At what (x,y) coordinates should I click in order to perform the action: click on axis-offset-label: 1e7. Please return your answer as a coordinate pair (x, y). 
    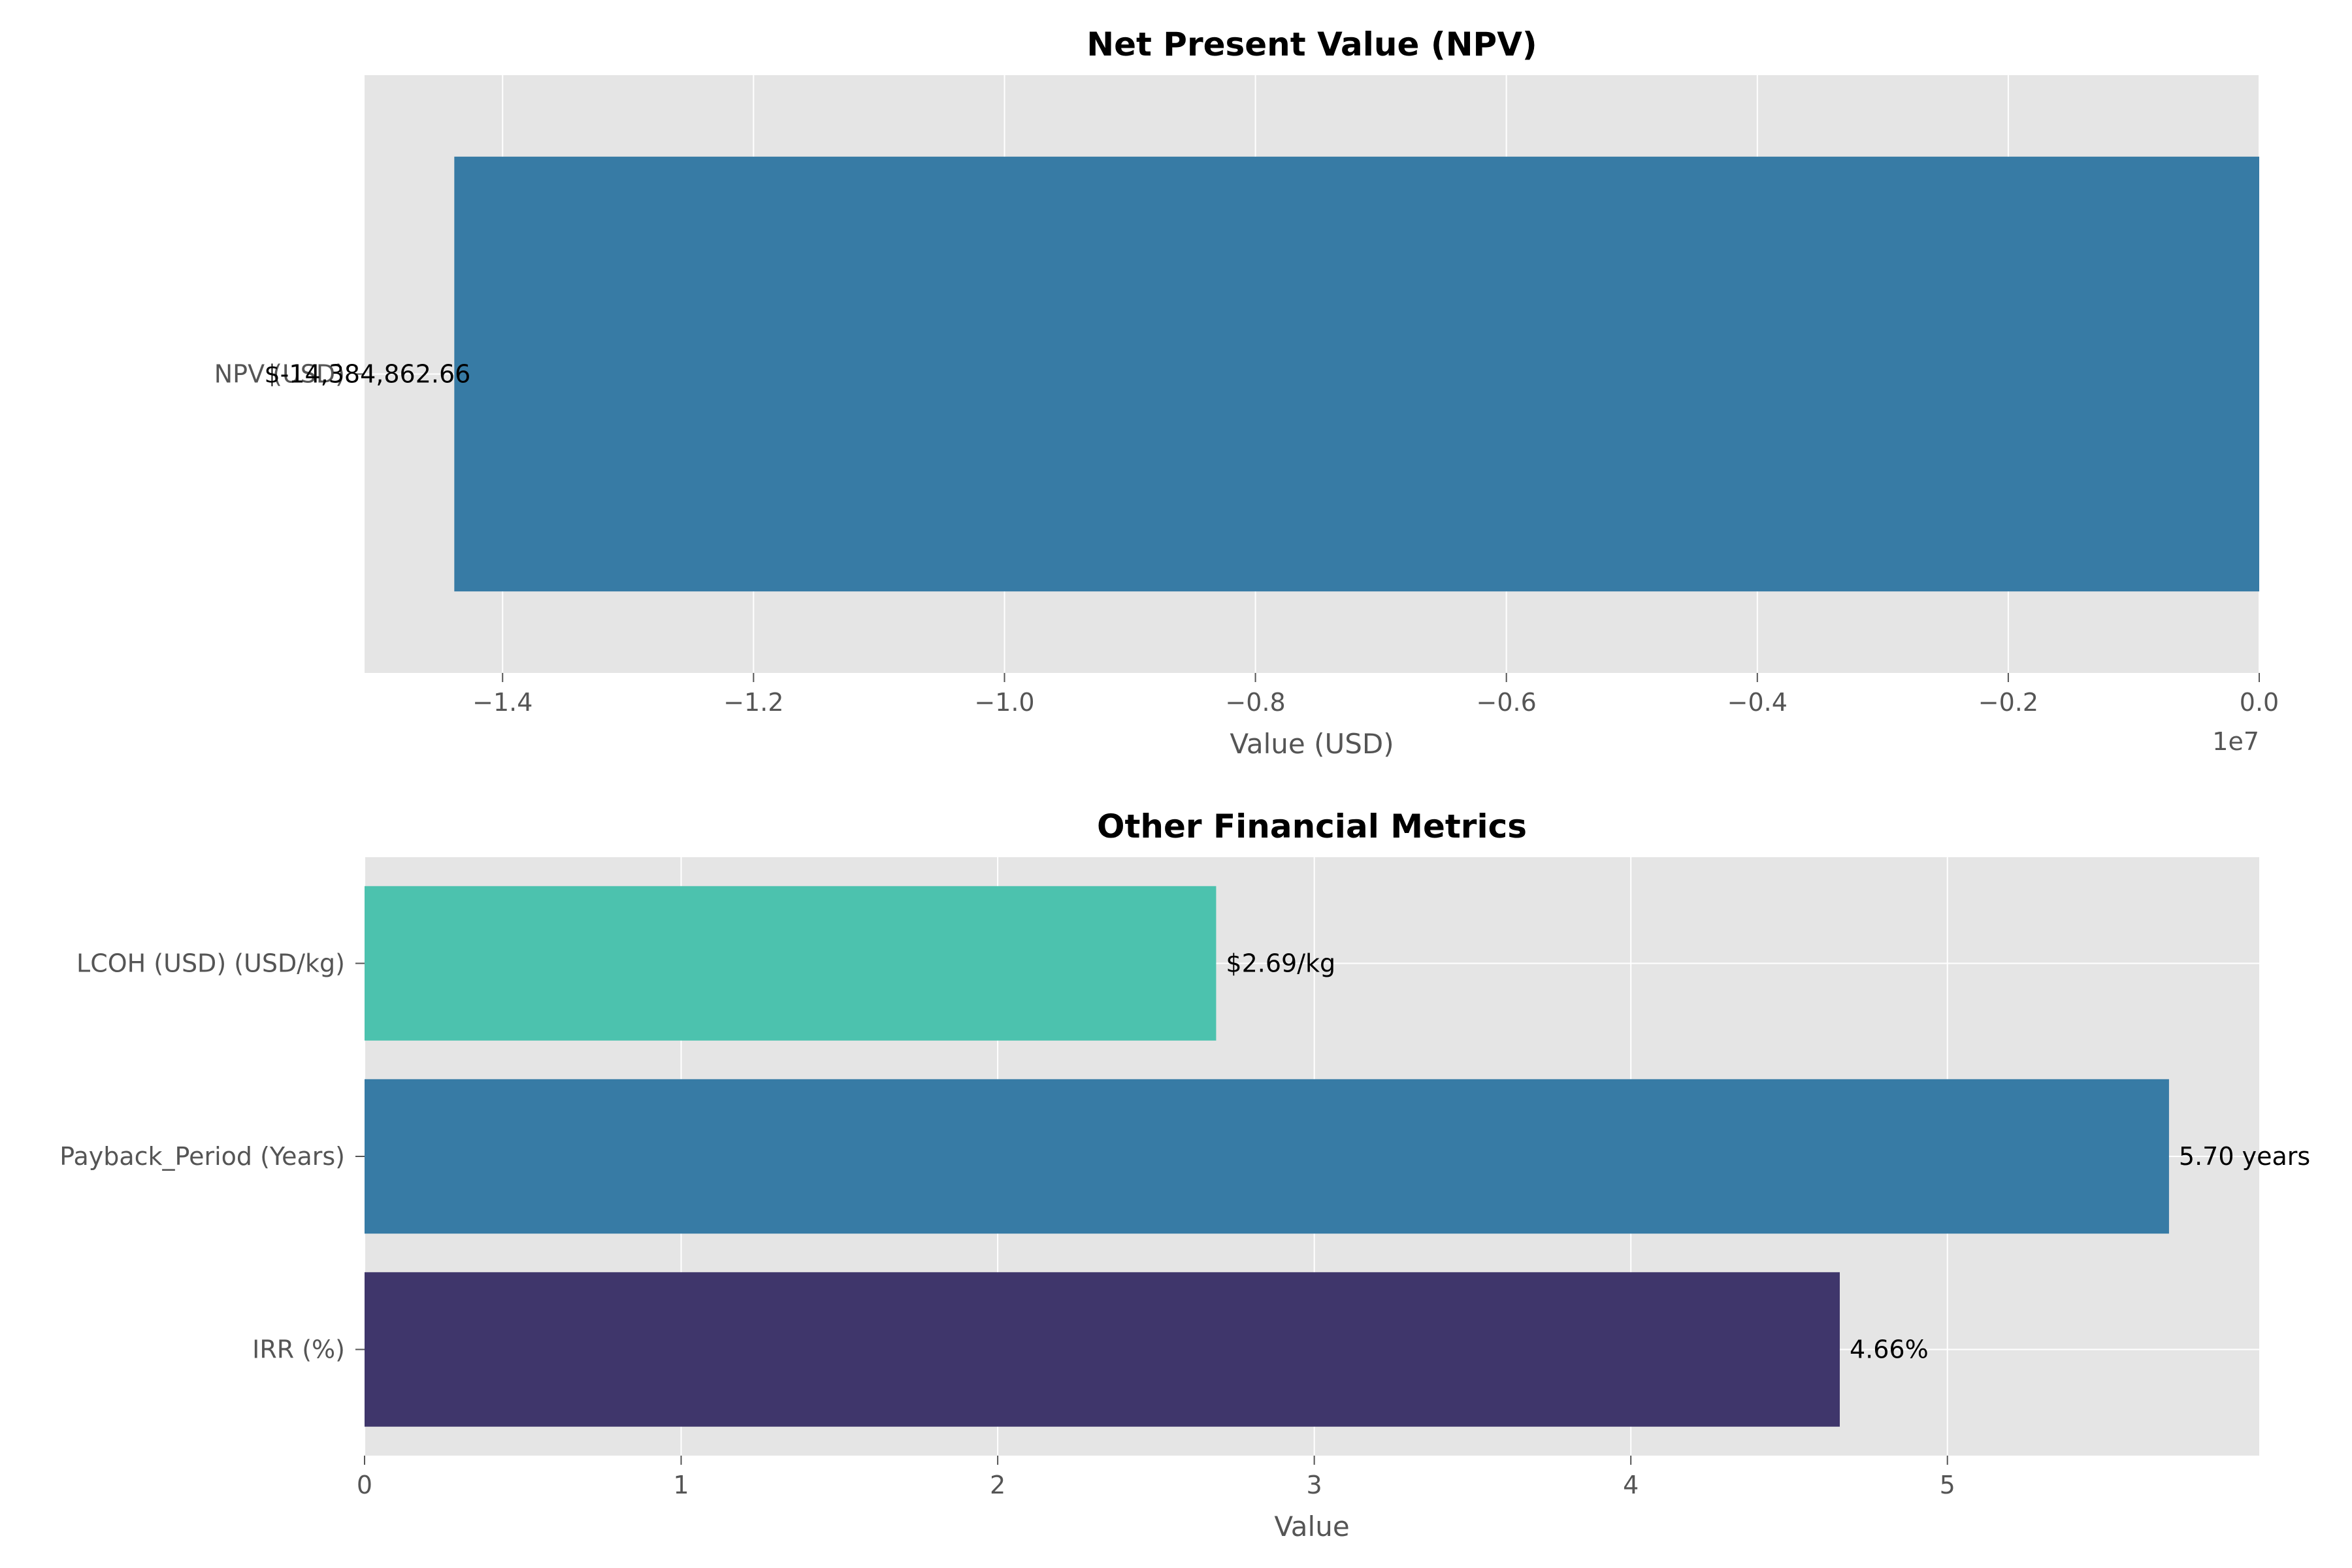
    Looking at the image, I should click on (2235, 741).